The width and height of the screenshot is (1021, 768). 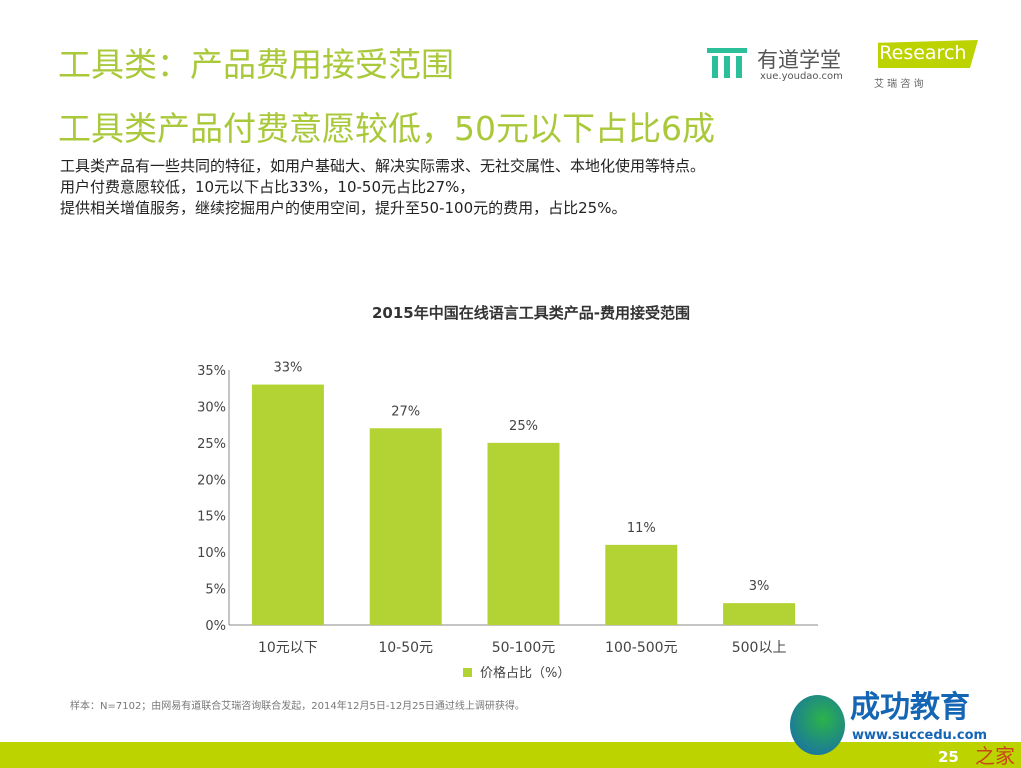 What do you see at coordinates (523, 426) in the screenshot?
I see `data-label: 25%` at bounding box center [523, 426].